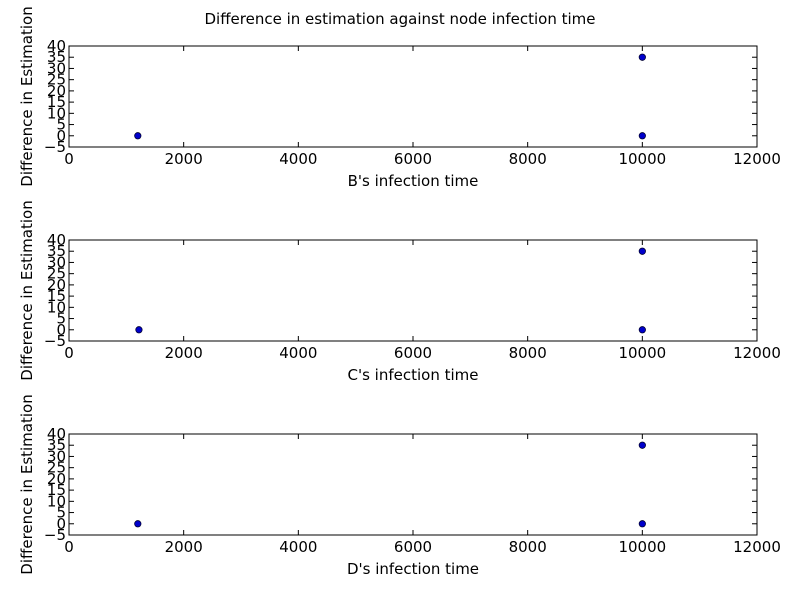 This screenshot has height=600, width=800. Describe the element at coordinates (413, 181) in the screenshot. I see `x-axis-label: B's infection time` at that location.